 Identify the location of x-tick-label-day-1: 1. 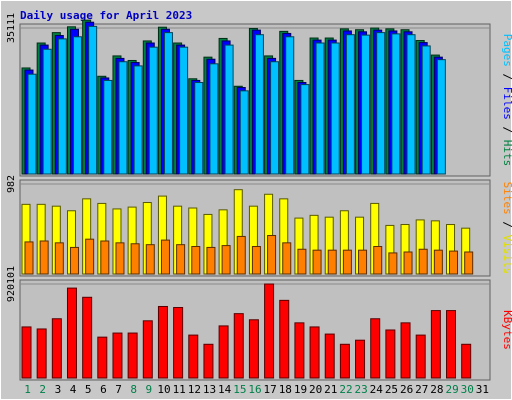
(27, 389).